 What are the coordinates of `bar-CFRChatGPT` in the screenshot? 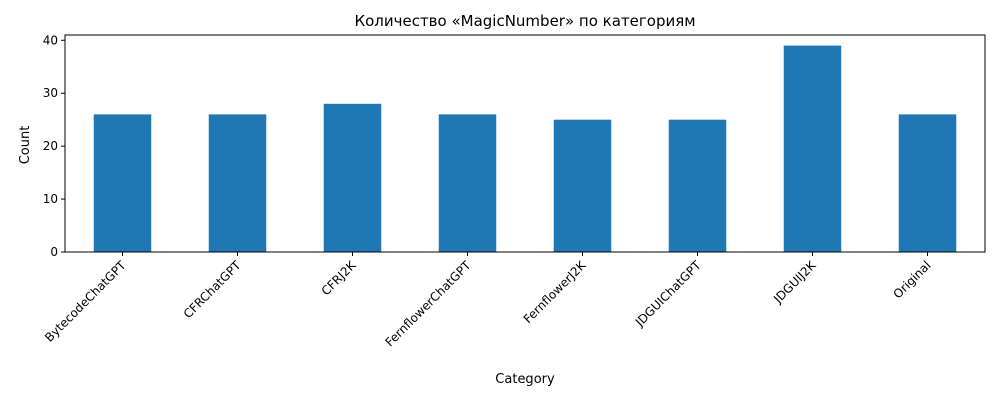 It's located at (237, 183).